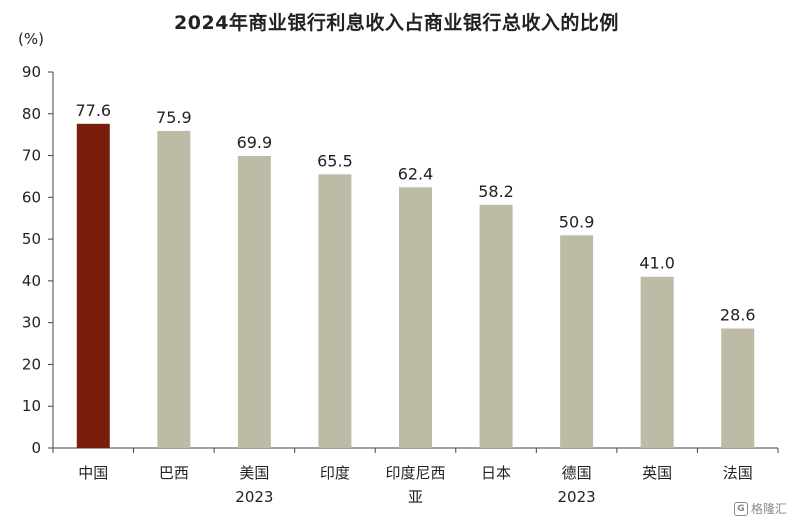  Describe the element at coordinates (768, 509) in the screenshot. I see `watermark-text: 格隆汇` at that location.